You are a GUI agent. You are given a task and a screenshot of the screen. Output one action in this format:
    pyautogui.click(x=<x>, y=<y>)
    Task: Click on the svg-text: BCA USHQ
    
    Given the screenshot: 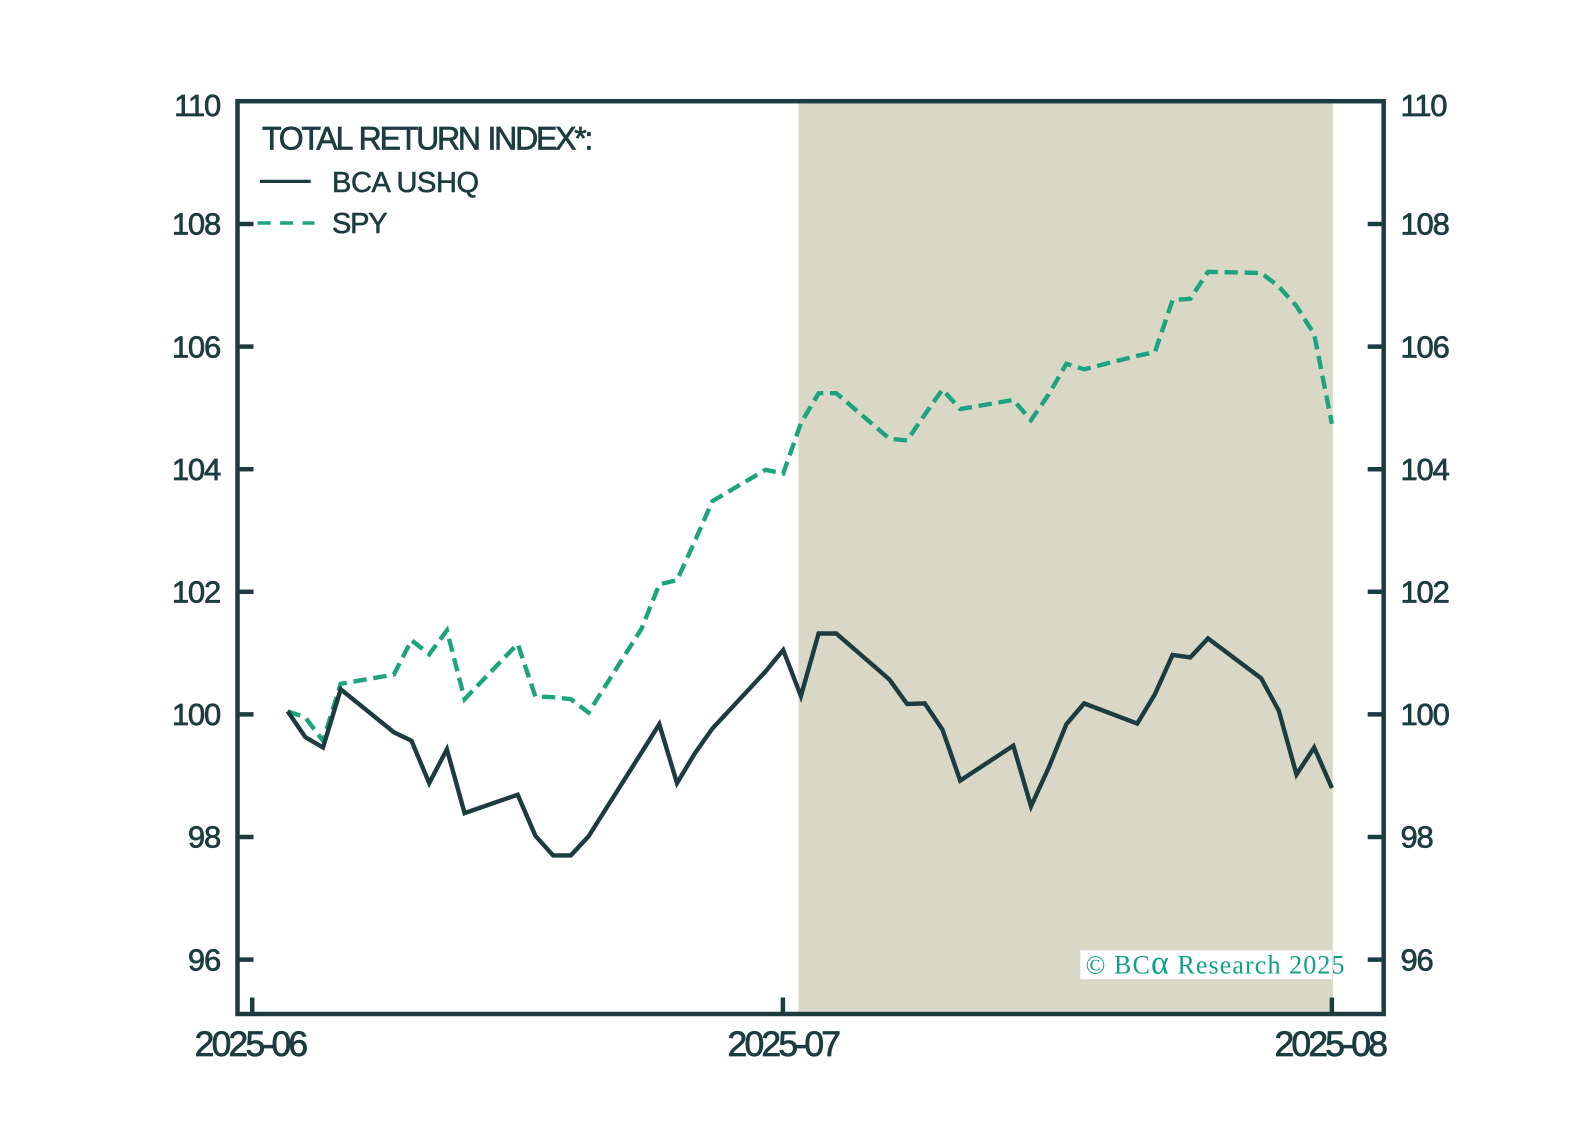 What is the action you would take?
    pyautogui.click(x=405, y=183)
    